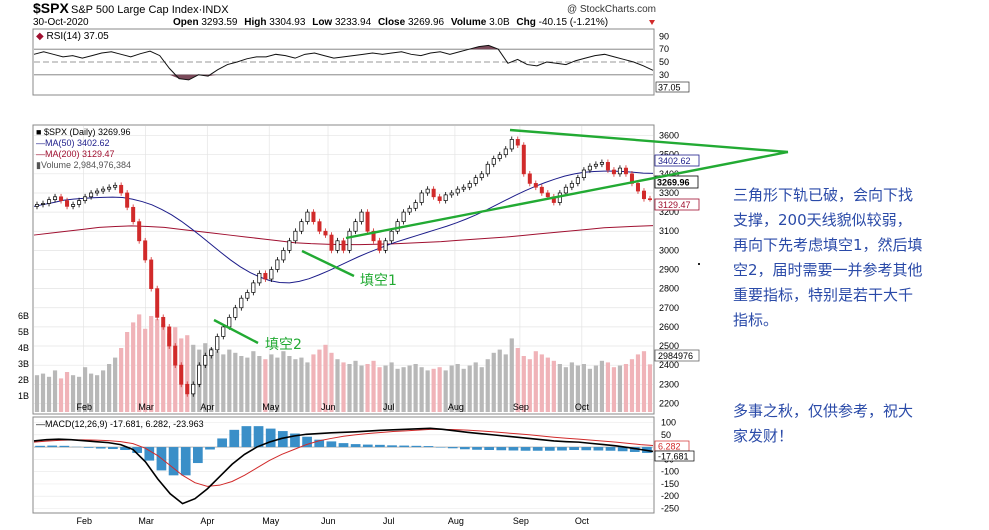  I want to click on triangle-lower-trendline, so click(567, 195).